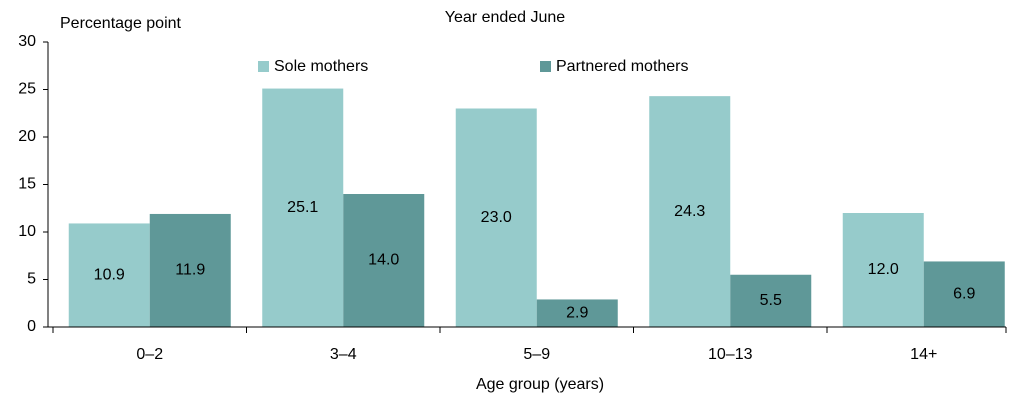 The image size is (1016, 401). What do you see at coordinates (121, 23) in the screenshot?
I see `y-axis-label: Percentage point` at bounding box center [121, 23].